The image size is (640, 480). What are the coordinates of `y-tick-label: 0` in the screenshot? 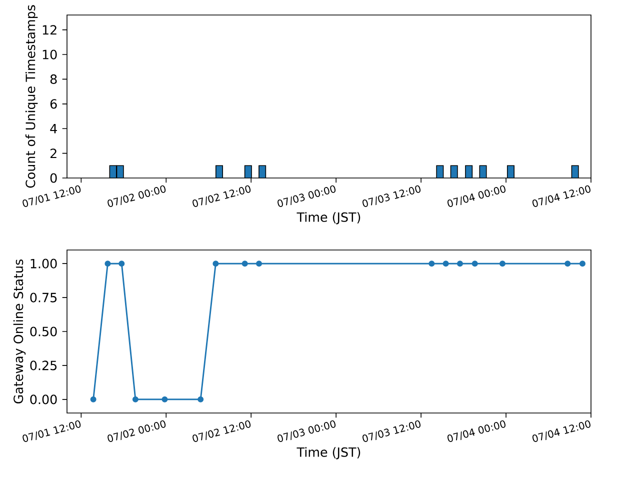 It's located at (53, 178).